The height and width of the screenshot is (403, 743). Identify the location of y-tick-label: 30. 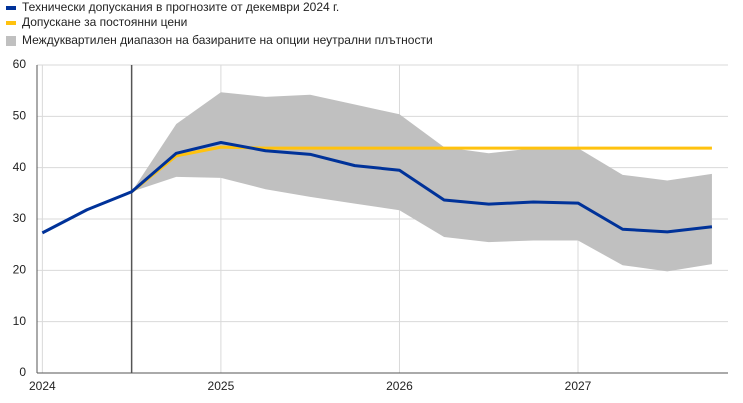
(20, 218).